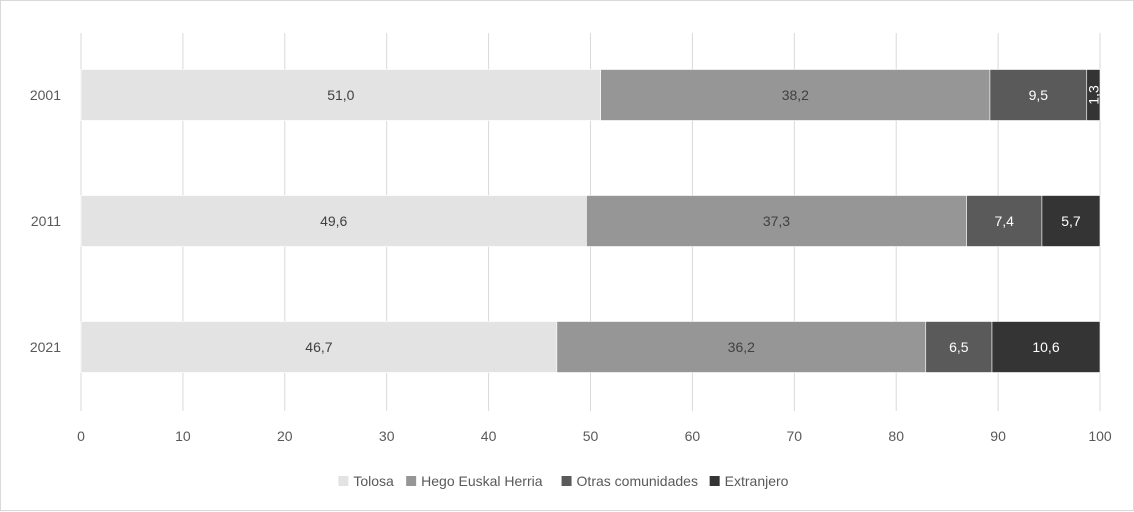 This screenshot has height=512, width=1134. Describe the element at coordinates (387, 436) in the screenshot. I see `x-tick-label: 30` at that location.